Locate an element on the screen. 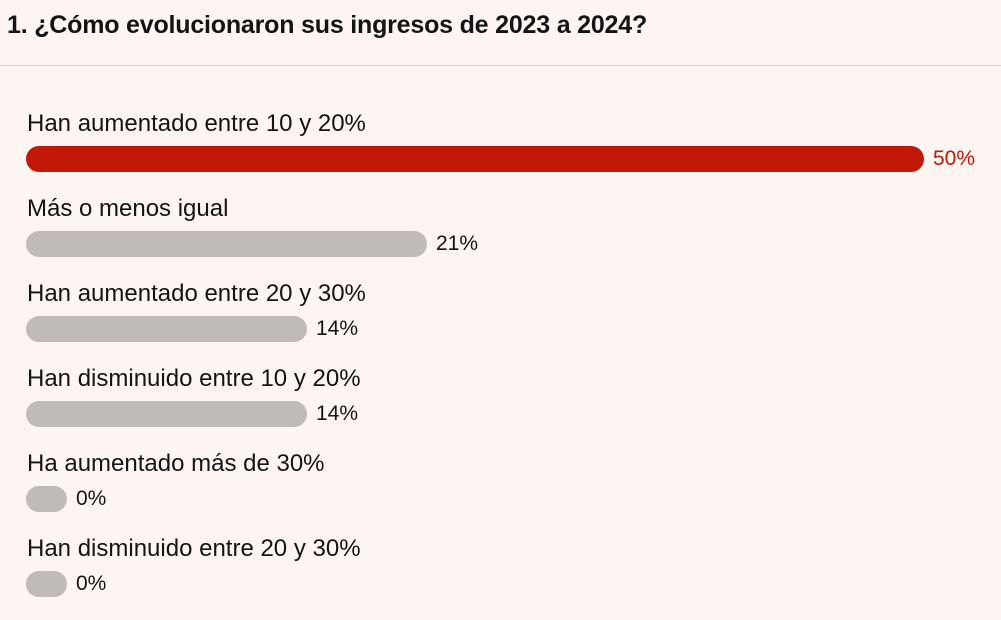 This screenshot has height=620, width=1001. option-label: Han aumentado entre 10 y 20% is located at coordinates (196, 123).